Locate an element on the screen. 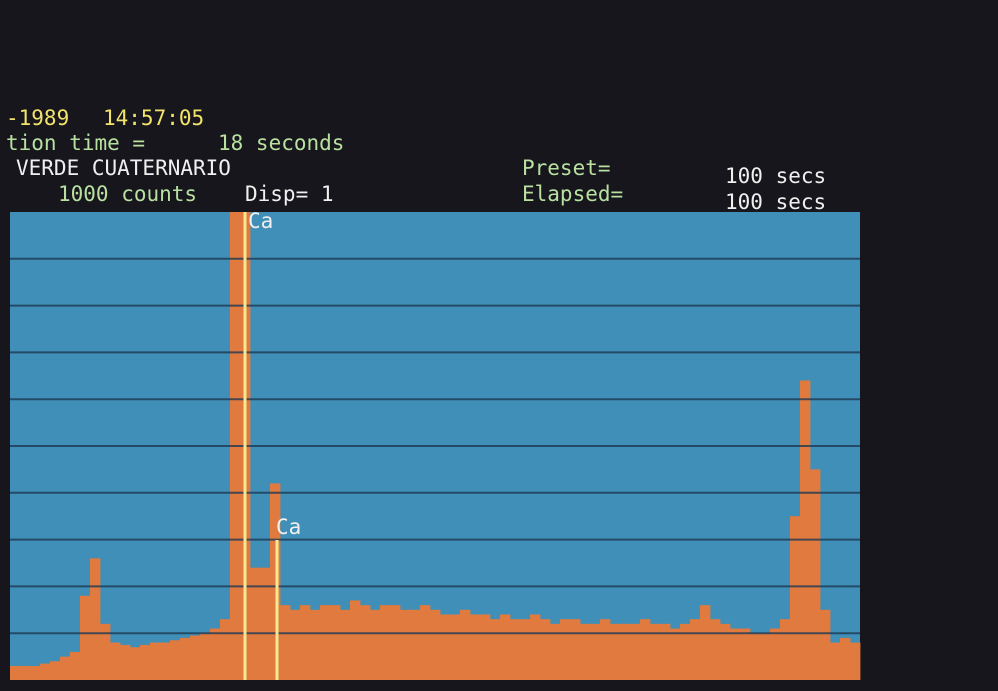  scale: 1000 counts is located at coordinates (127, 194).